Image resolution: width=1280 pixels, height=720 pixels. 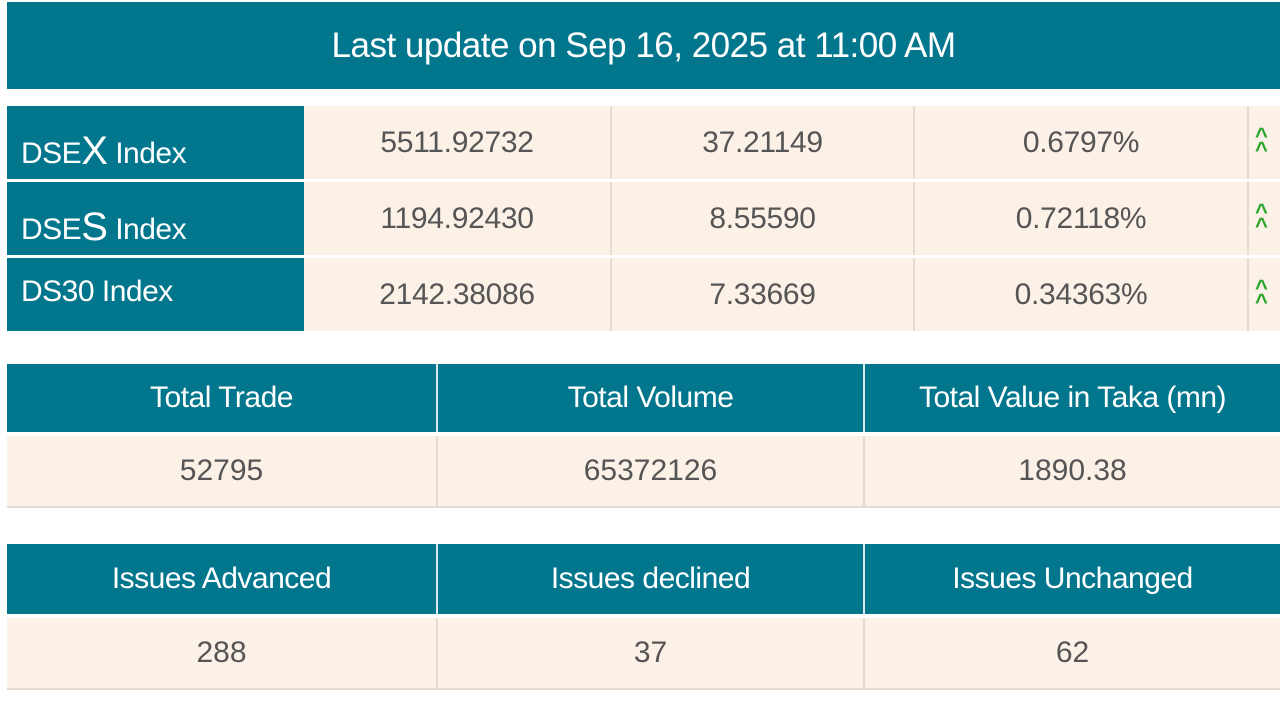 What do you see at coordinates (649, 653) in the screenshot?
I see `issues-declined-value: 37` at bounding box center [649, 653].